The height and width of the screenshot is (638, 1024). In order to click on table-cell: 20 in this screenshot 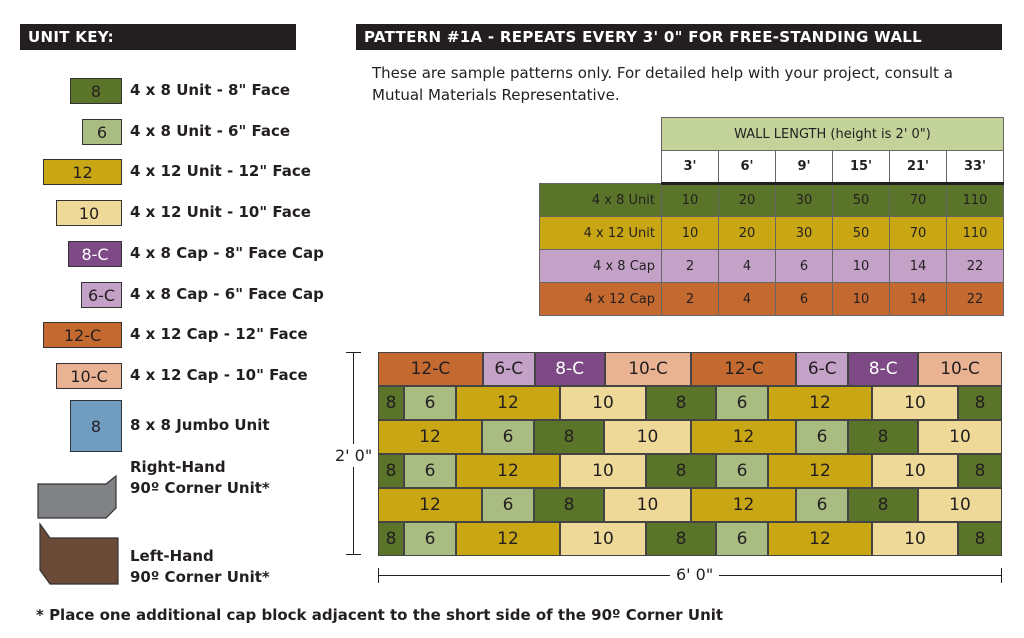, I will do `click(747, 200)`.